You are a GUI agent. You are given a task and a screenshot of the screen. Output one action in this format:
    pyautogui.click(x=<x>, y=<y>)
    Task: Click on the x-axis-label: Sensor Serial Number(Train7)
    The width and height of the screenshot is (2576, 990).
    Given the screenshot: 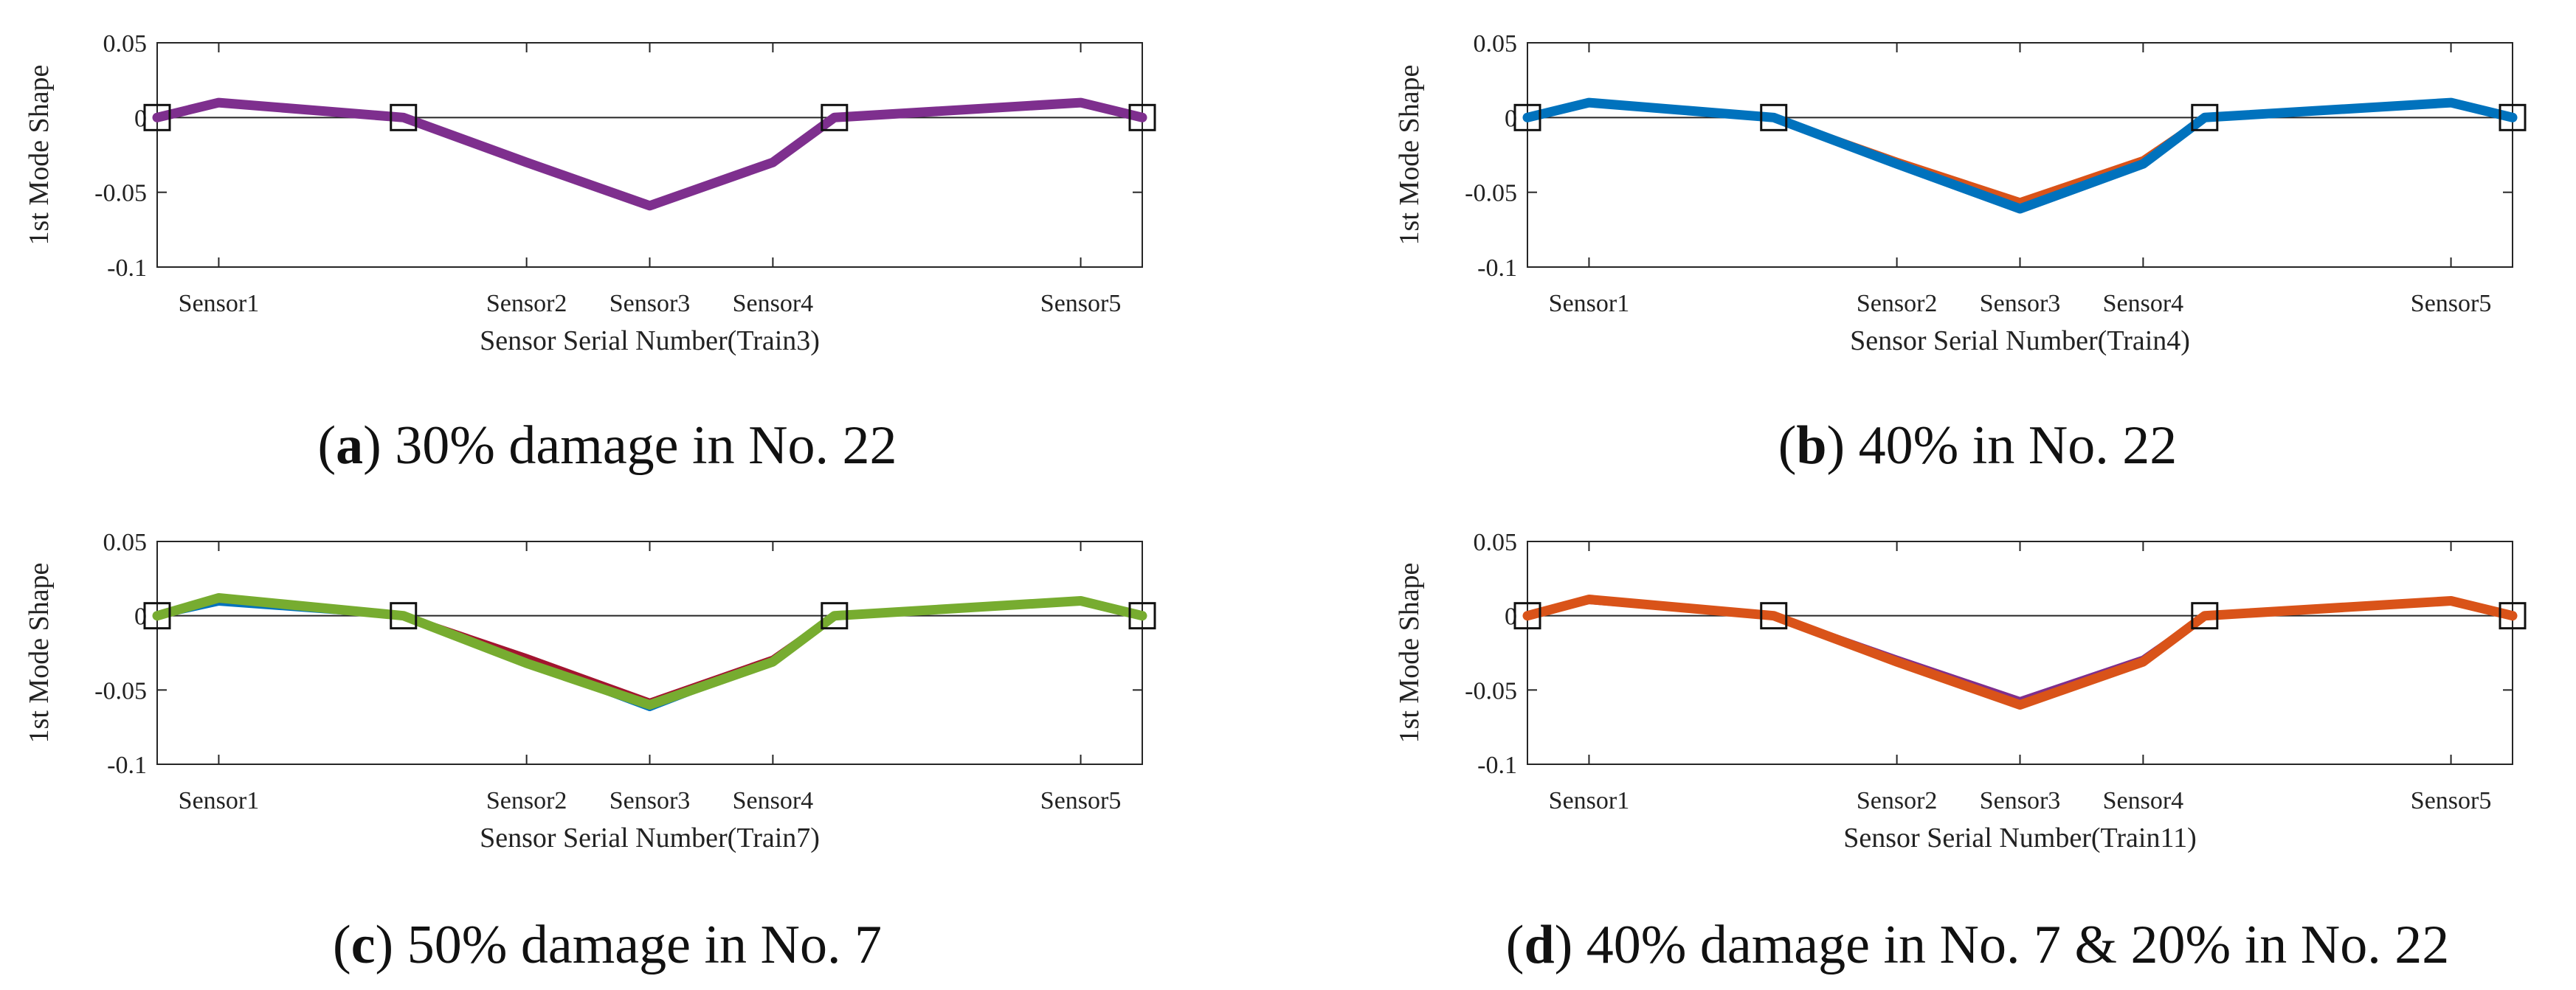 What is the action you would take?
    pyautogui.click(x=650, y=839)
    